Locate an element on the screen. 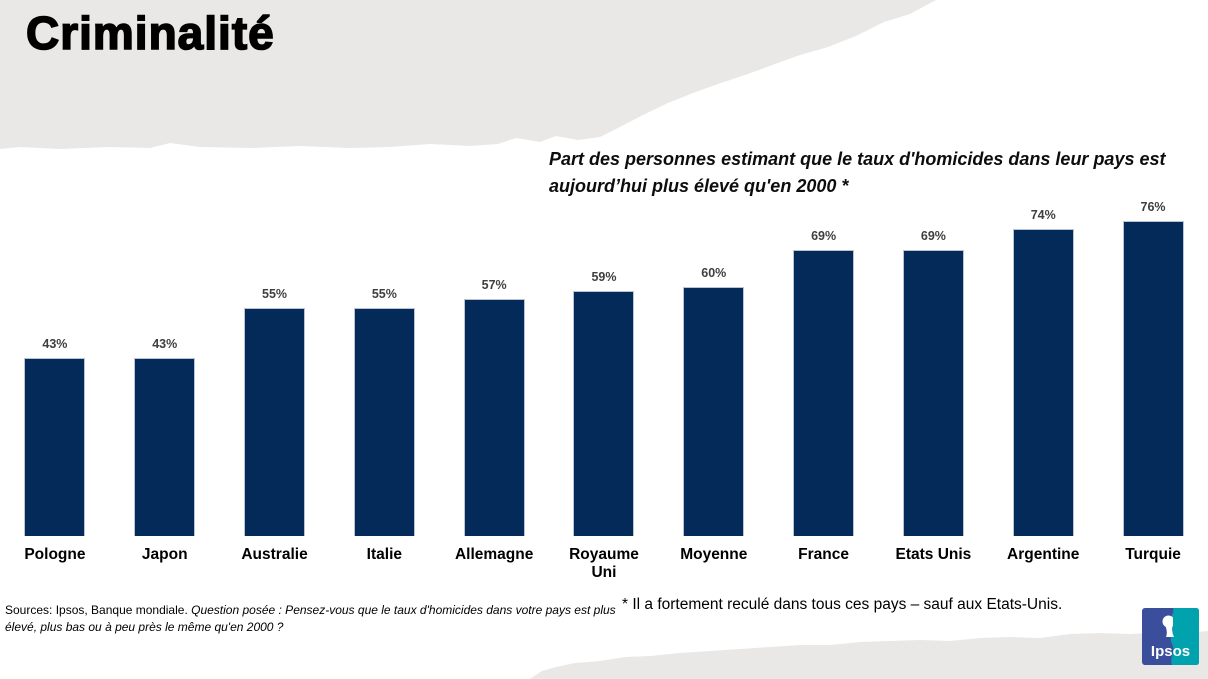  bar-value-label: 60% is located at coordinates (714, 273).